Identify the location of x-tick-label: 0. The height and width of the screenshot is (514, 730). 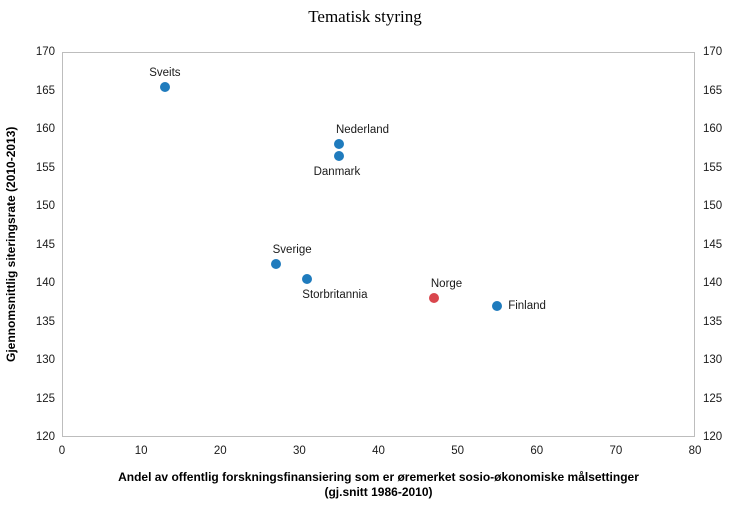
(62, 451).